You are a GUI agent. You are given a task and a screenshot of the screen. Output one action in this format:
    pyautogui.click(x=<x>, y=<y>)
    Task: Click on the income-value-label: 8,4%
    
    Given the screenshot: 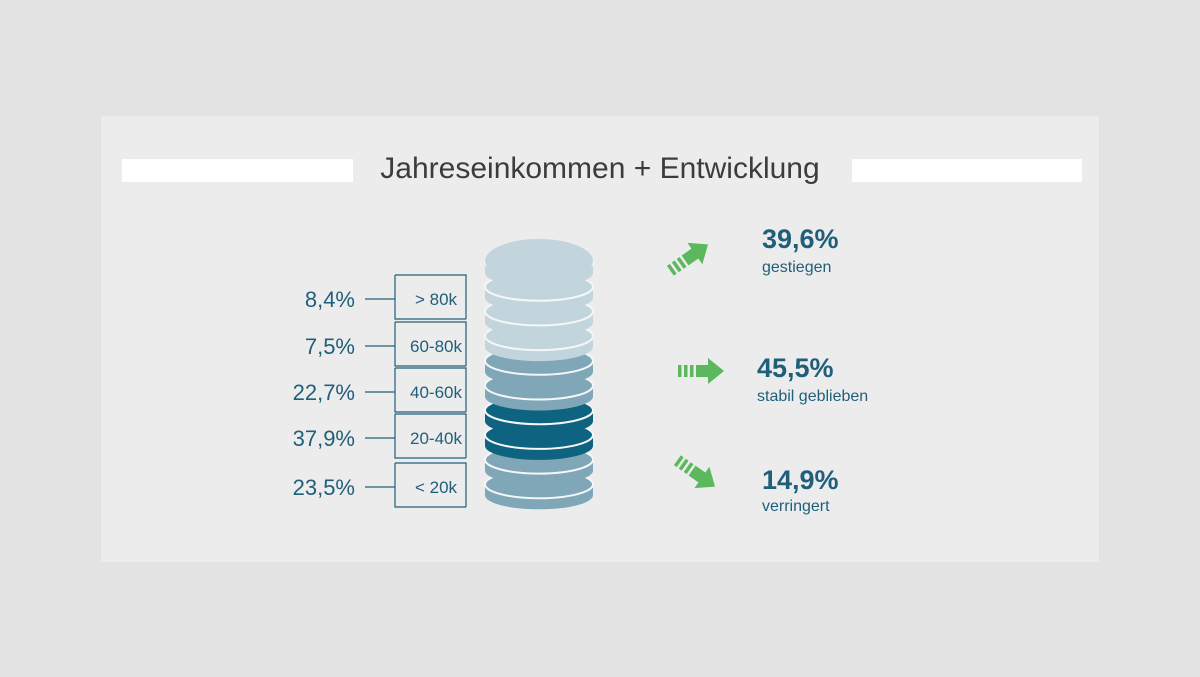 What is the action you would take?
    pyautogui.click(x=330, y=299)
    